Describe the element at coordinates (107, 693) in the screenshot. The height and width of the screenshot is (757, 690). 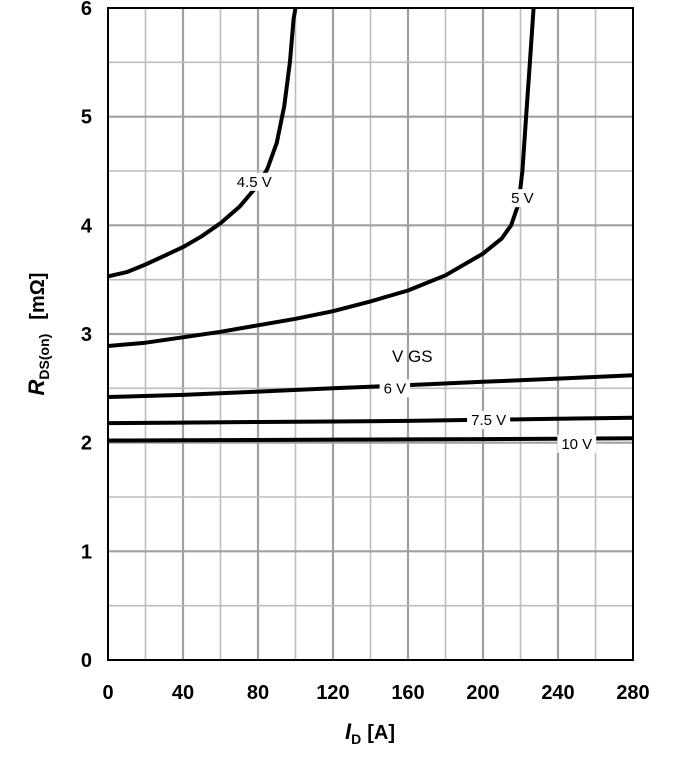
I see `x-tick-label: 0` at that location.